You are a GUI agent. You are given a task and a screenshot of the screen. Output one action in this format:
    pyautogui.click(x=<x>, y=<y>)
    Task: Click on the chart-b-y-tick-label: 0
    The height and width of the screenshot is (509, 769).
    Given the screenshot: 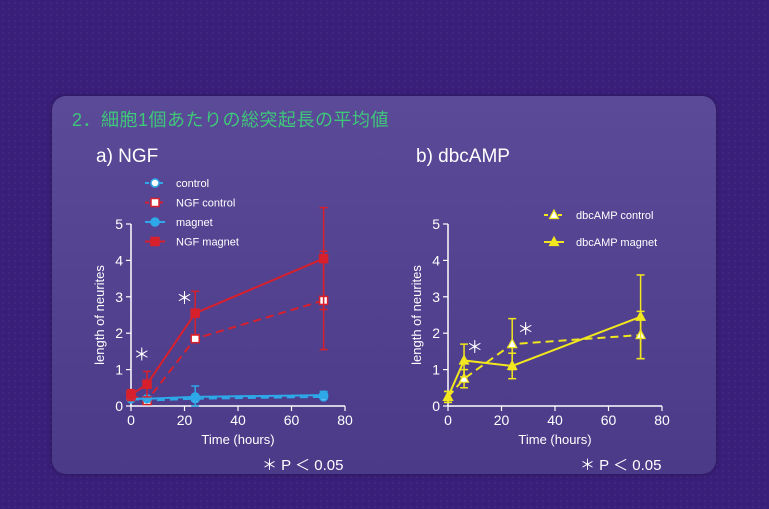 What is the action you would take?
    pyautogui.click(x=436, y=406)
    